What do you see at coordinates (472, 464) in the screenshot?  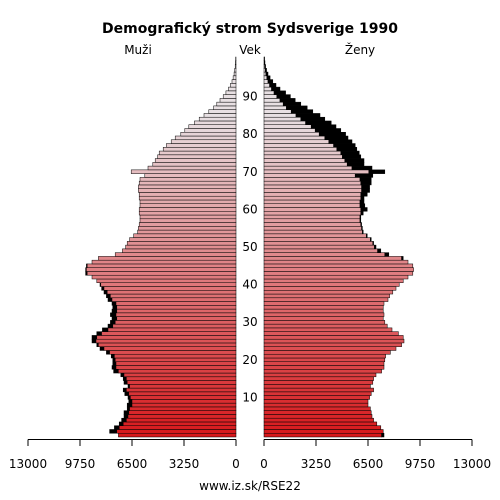 I see `x-tick-label: 13000` at bounding box center [472, 464].